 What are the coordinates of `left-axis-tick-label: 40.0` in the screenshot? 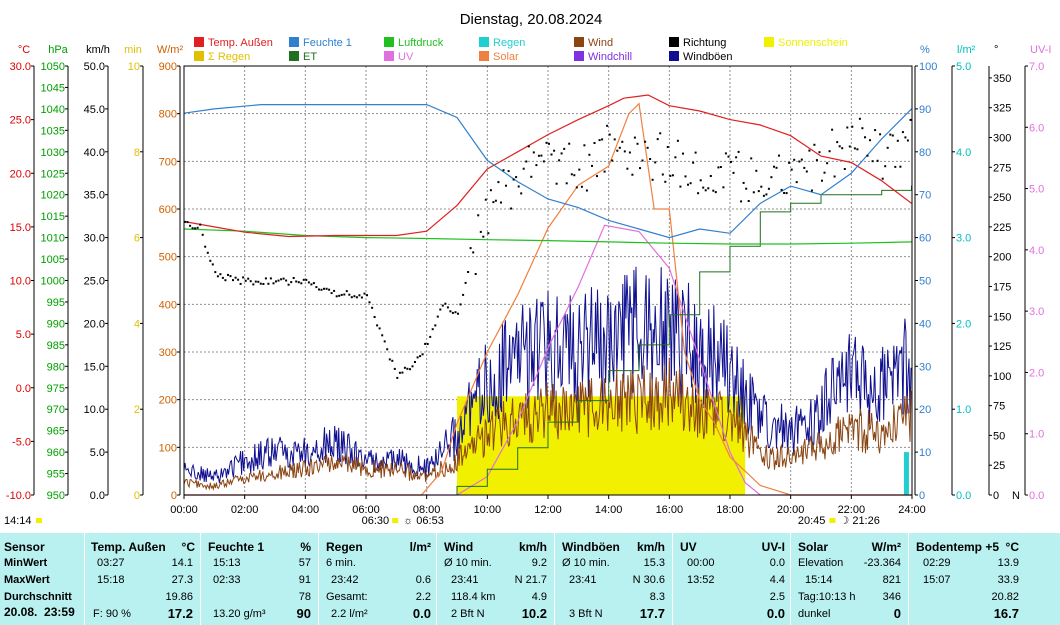 It's located at (94, 153).